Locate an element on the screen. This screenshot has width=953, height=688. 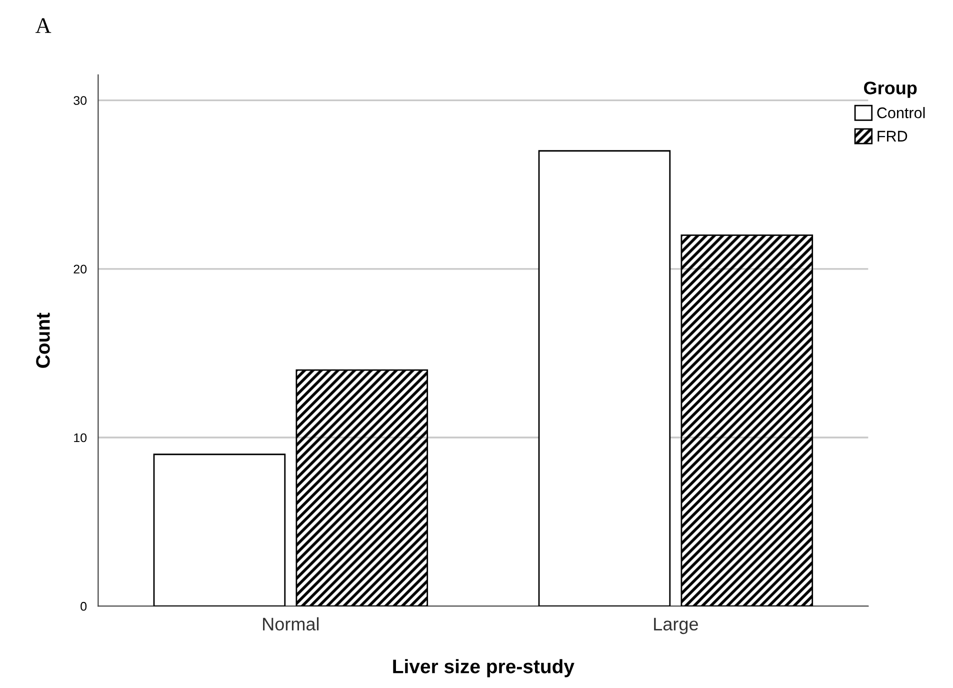
legend-title: Group is located at coordinates (890, 90).